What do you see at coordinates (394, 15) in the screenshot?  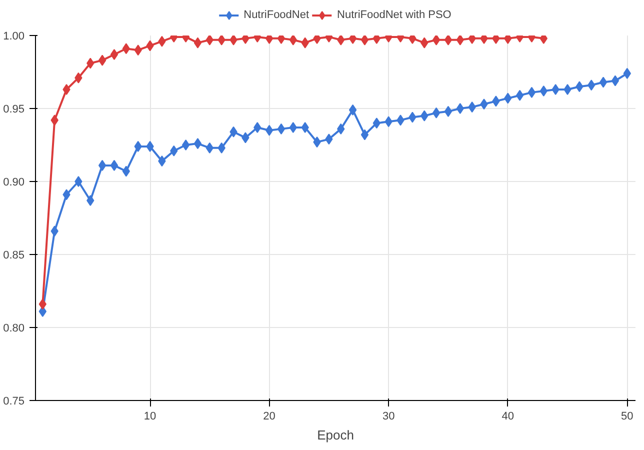 I see `legend-label: NutriFoodNet with PSO` at bounding box center [394, 15].